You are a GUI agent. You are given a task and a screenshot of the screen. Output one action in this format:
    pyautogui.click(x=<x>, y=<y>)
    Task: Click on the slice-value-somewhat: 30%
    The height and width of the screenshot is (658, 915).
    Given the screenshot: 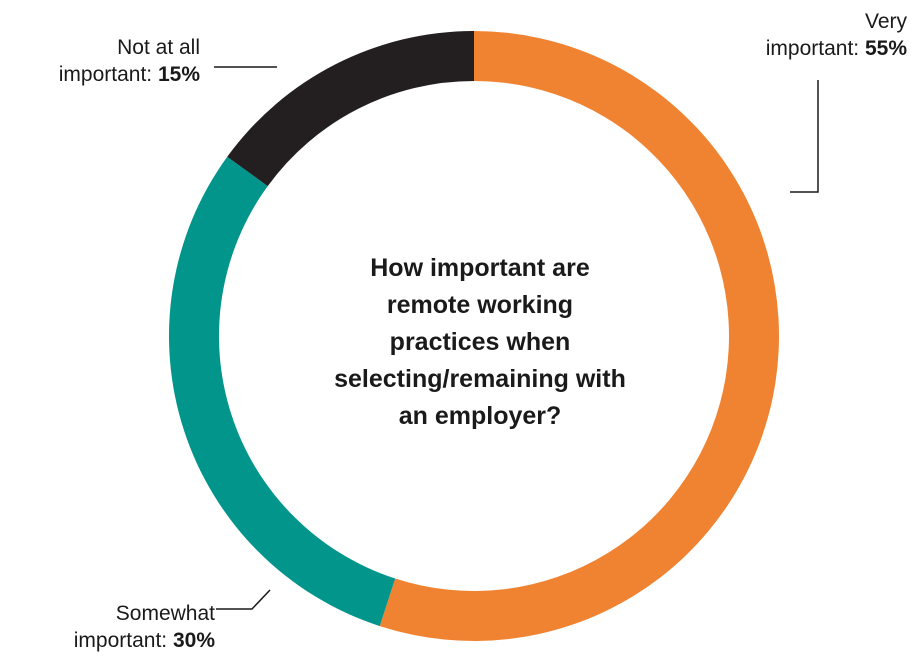 What is the action you would take?
    pyautogui.click(x=193, y=640)
    